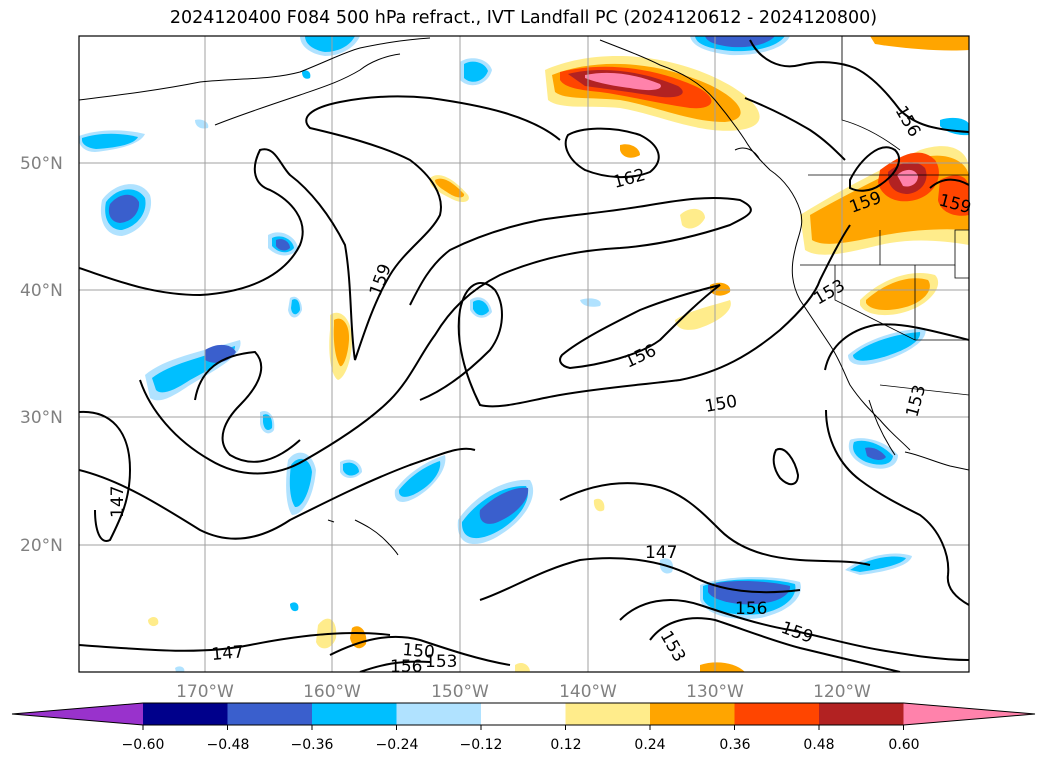 The height and width of the screenshot is (765, 1047). I want to click on colorbar-tick-label: −0.12, so click(481, 745).